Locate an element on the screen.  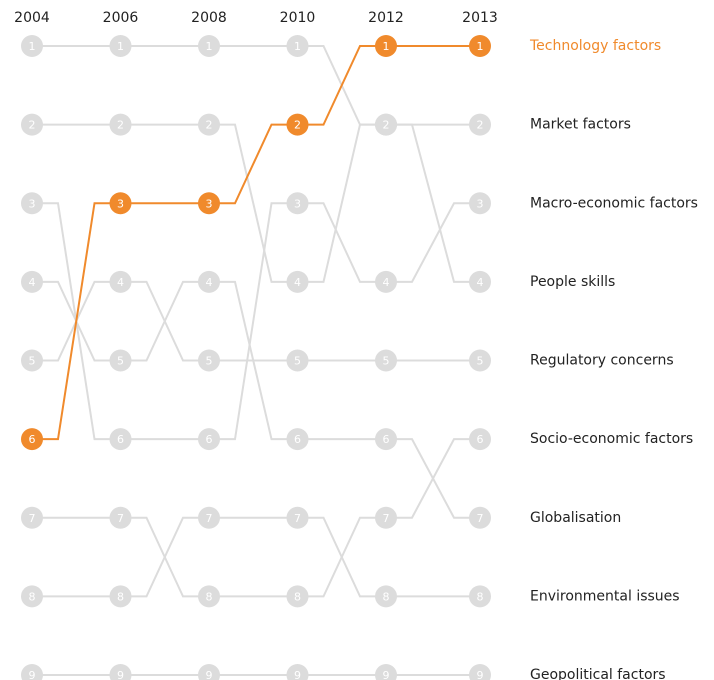
series-label: Socio-economic factors is located at coordinates (611, 439).